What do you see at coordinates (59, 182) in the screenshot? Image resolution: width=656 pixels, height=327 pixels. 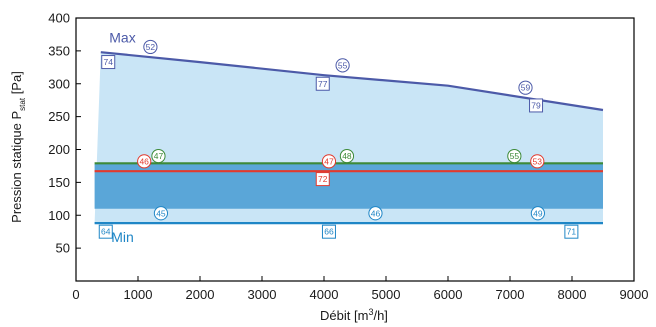 I see `y-tick-label: 150` at bounding box center [59, 182].